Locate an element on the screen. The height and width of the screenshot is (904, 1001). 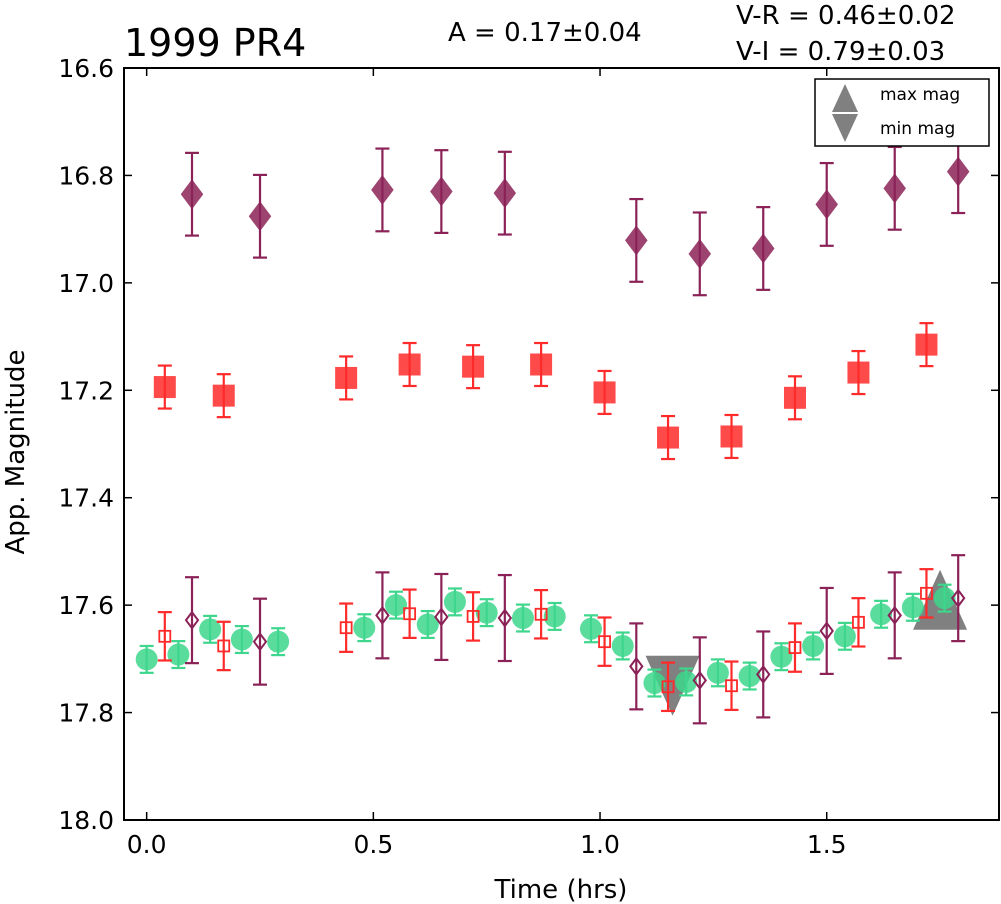
y-tick-label: 16.6 is located at coordinates (86, 68).